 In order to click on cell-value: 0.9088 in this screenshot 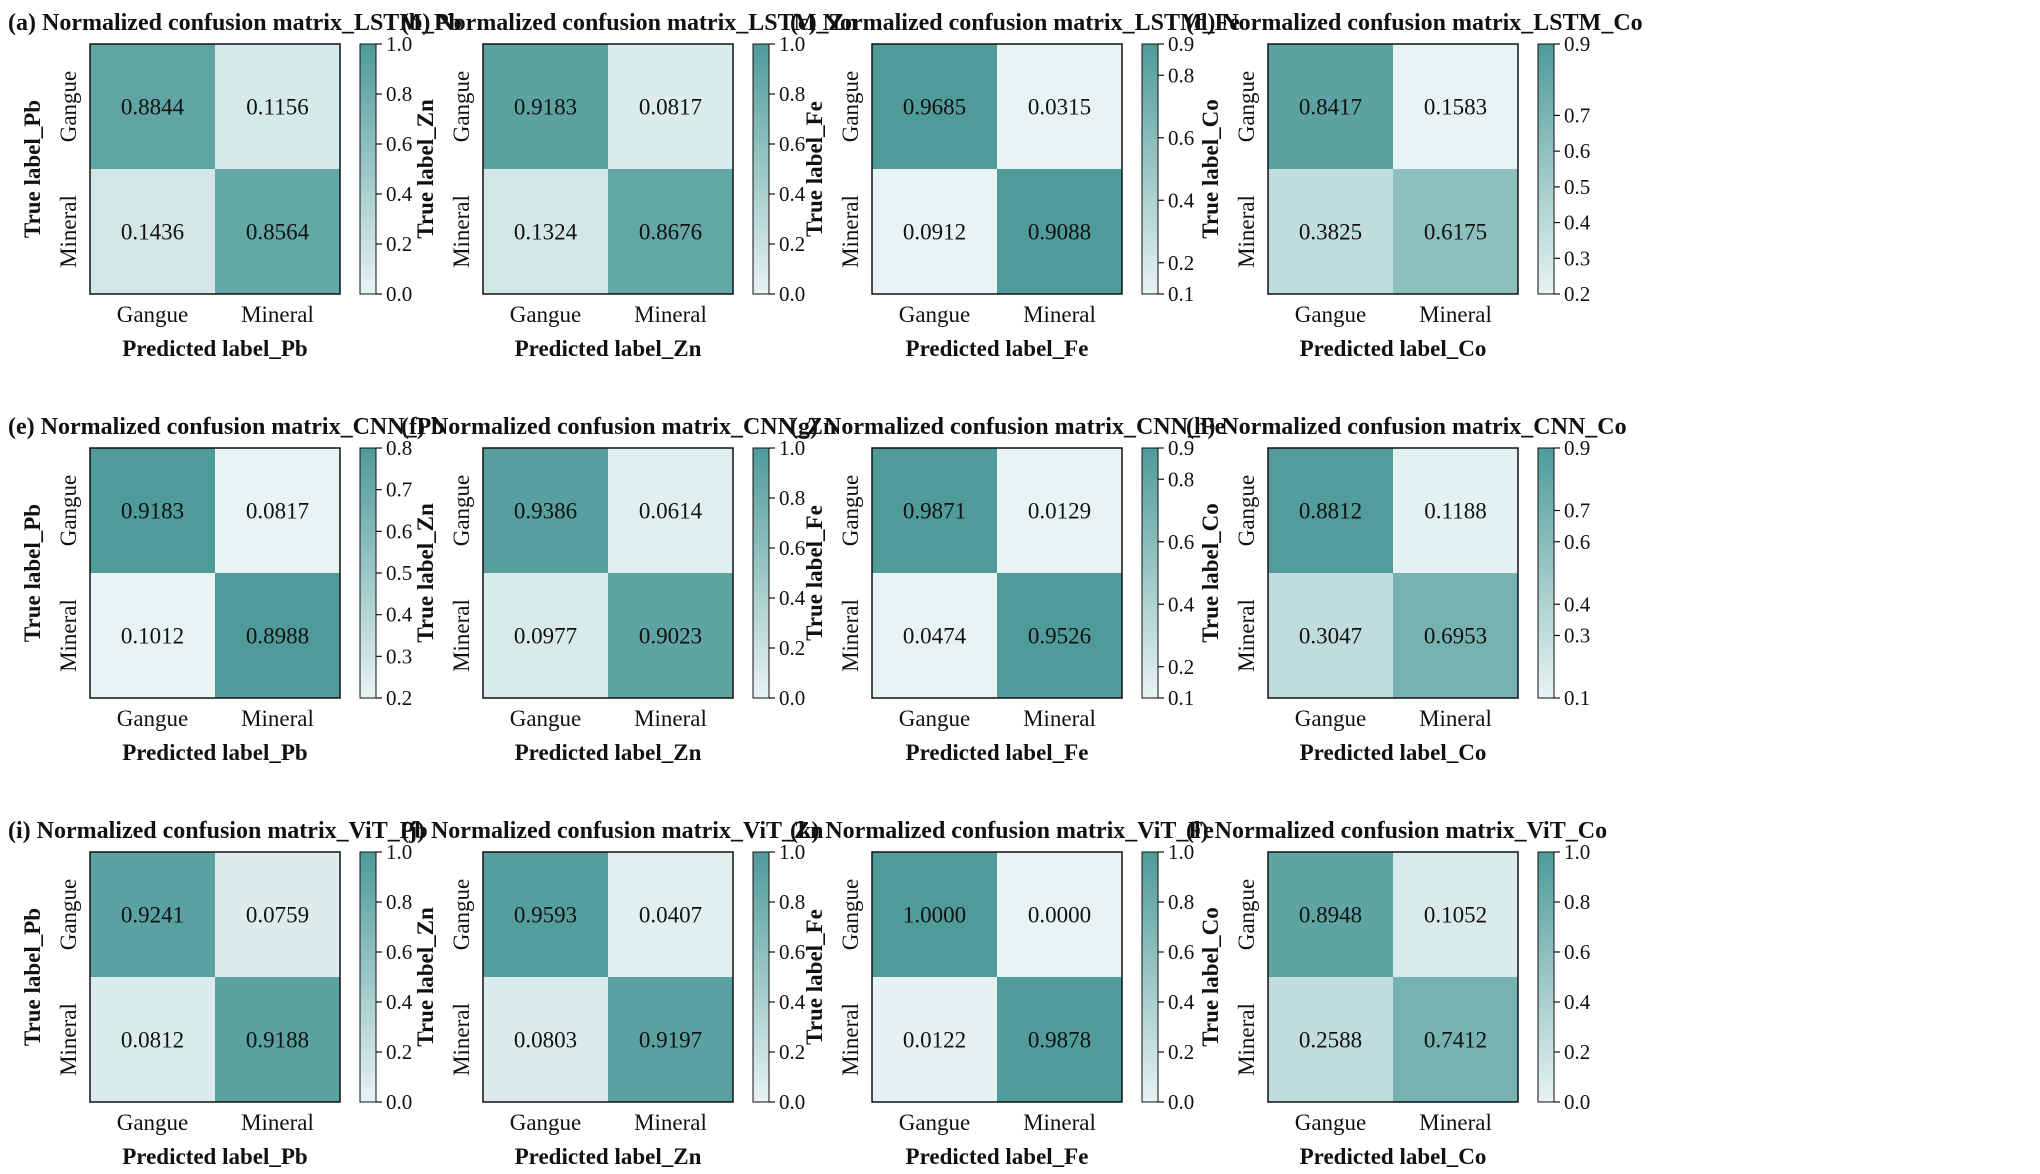, I will do `click(1059, 232)`.